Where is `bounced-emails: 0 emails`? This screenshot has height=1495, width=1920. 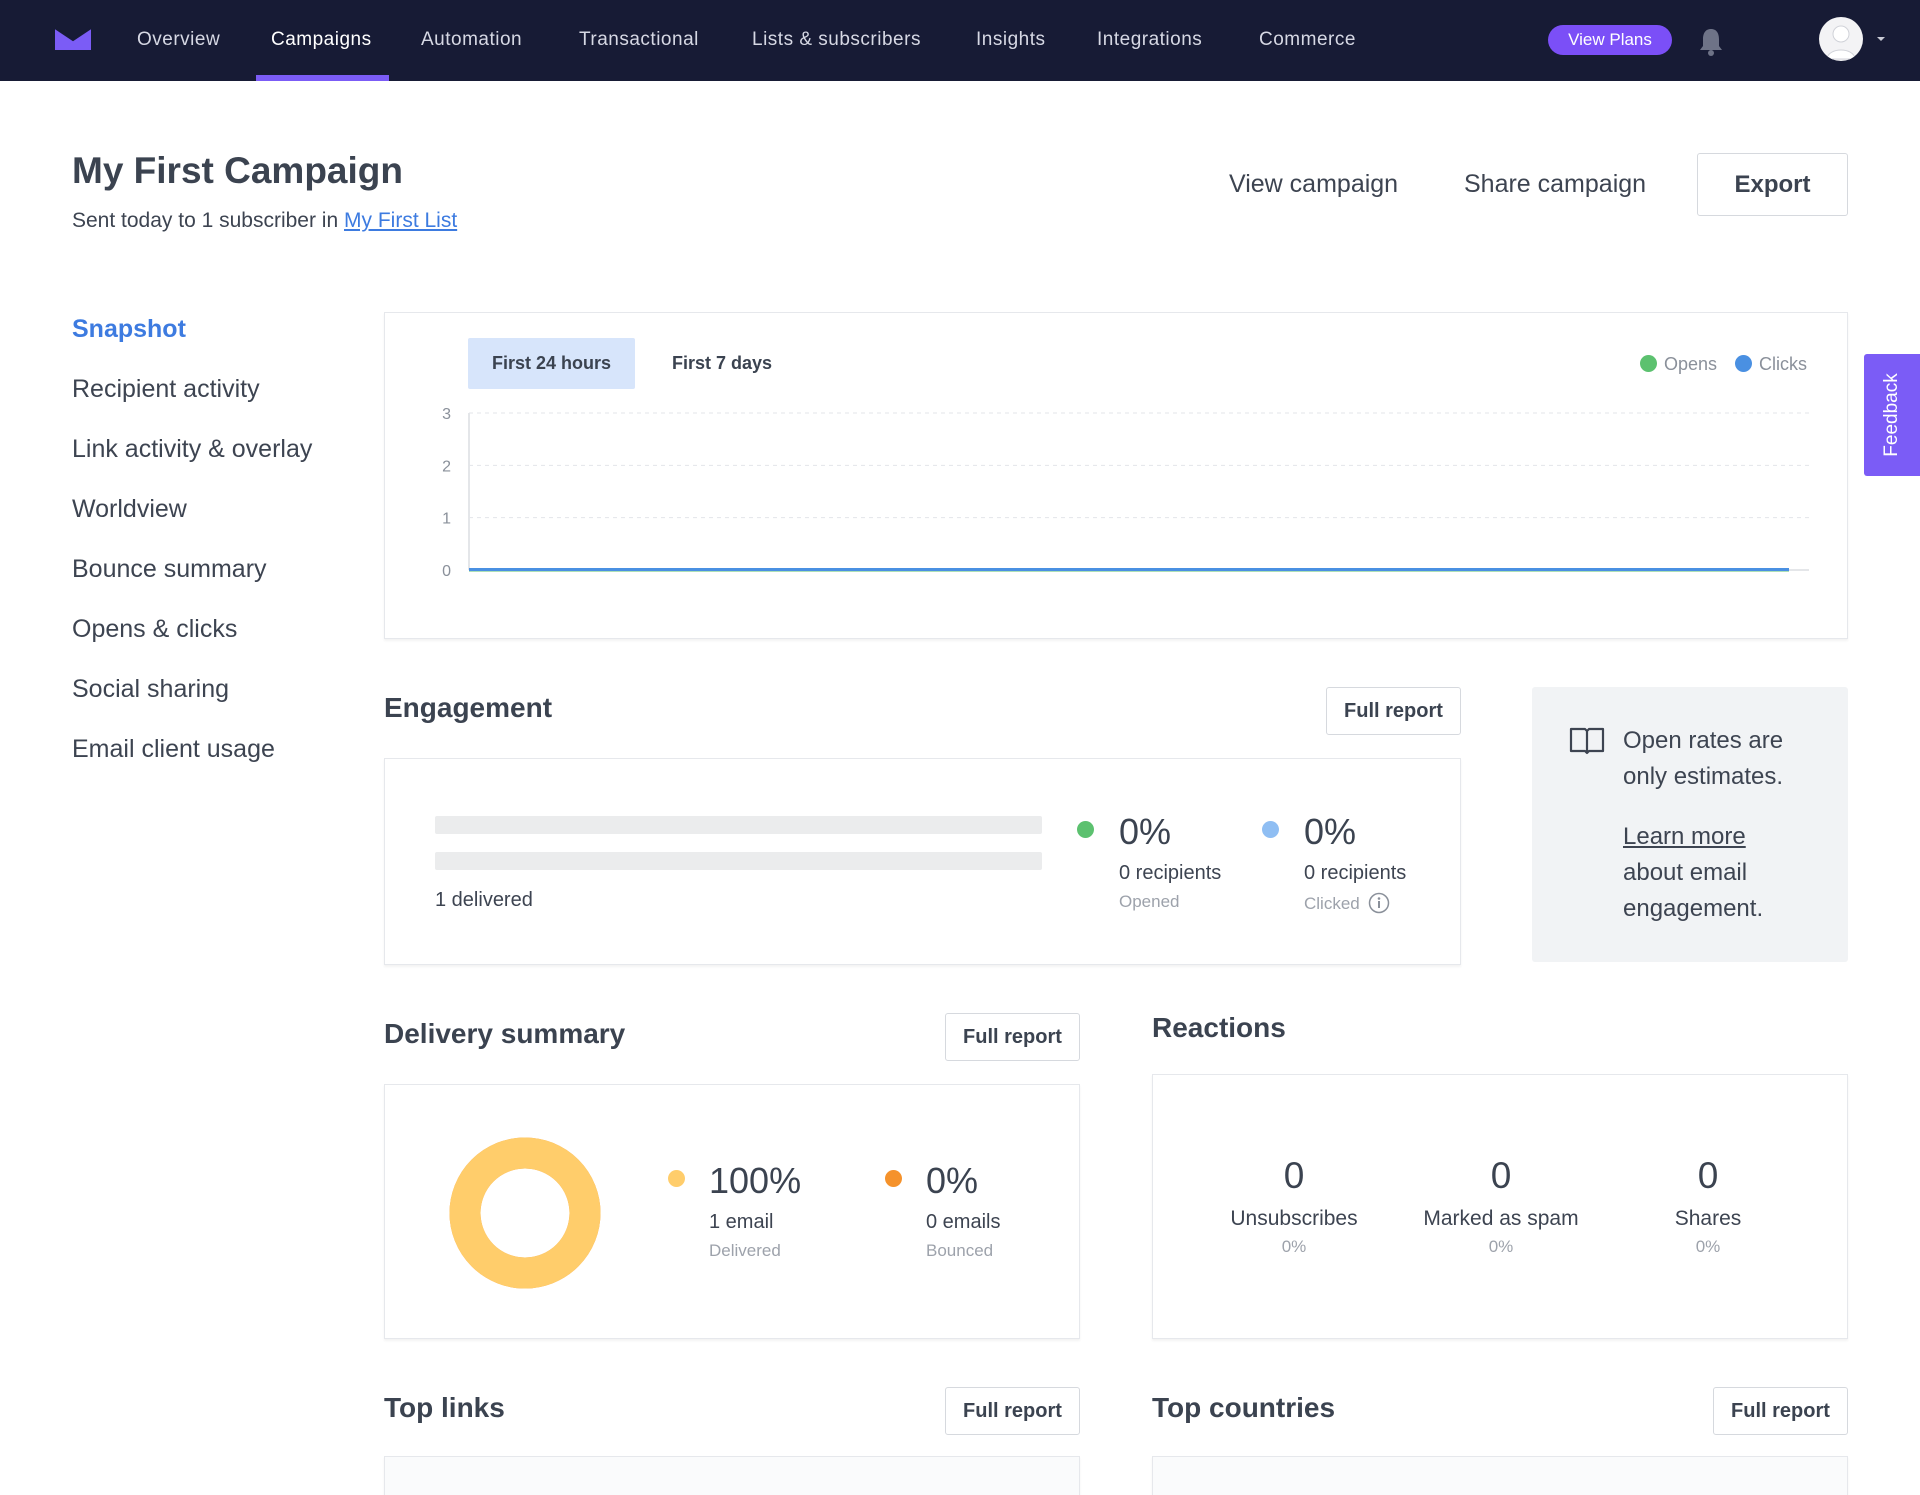
bounced-emails: 0 emails is located at coordinates (963, 1222).